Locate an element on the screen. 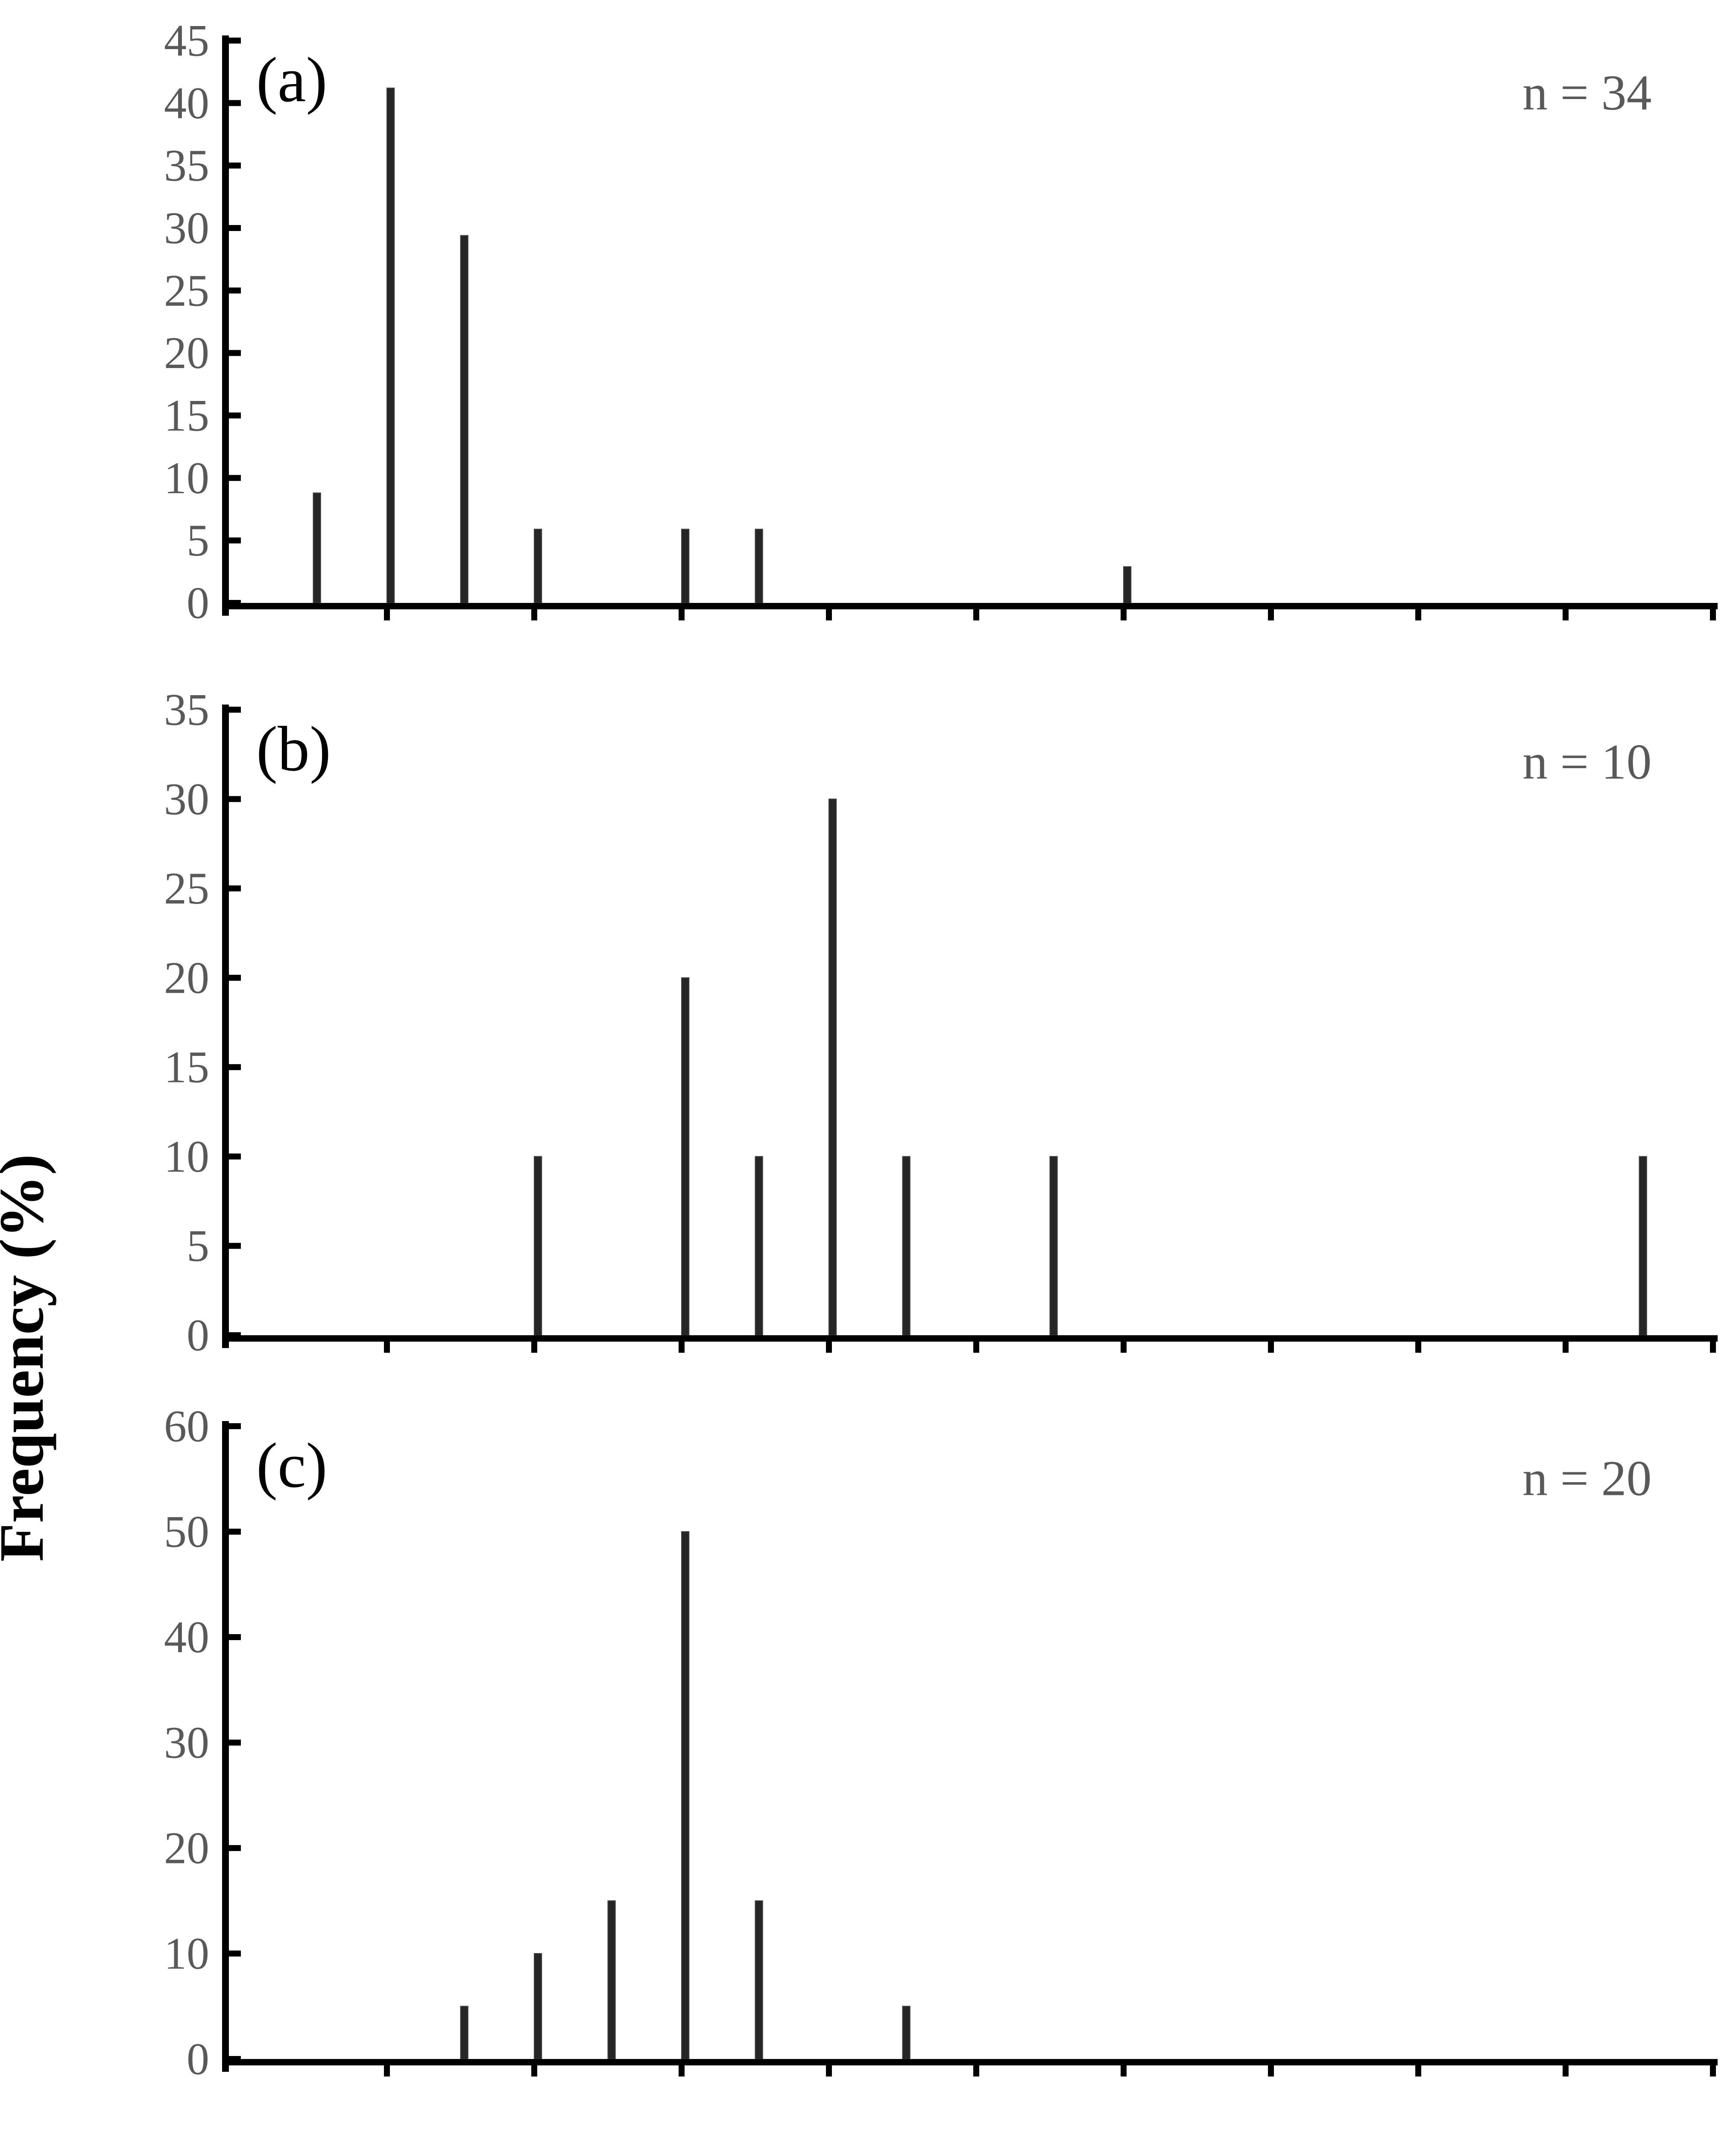 The height and width of the screenshot is (2135, 1736). y-tick-label-b-30: 30 is located at coordinates (186, 799).